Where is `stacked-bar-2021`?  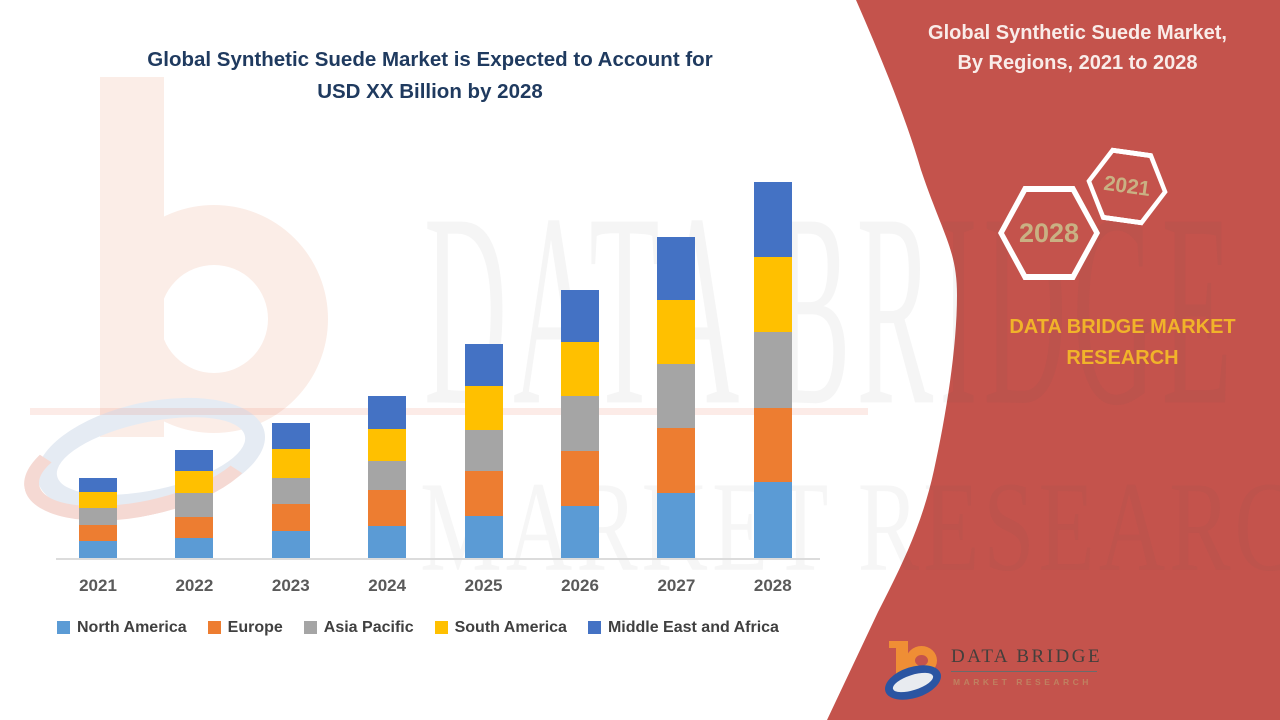
stacked-bar-2021 is located at coordinates (98, 518).